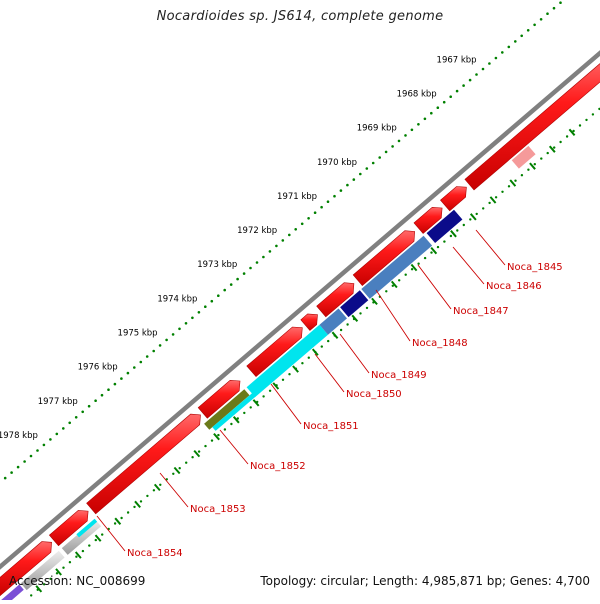 This screenshot has width=600, height=604. What do you see at coordinates (331, 426) in the screenshot?
I see `gene-label: Noca_1851` at bounding box center [331, 426].